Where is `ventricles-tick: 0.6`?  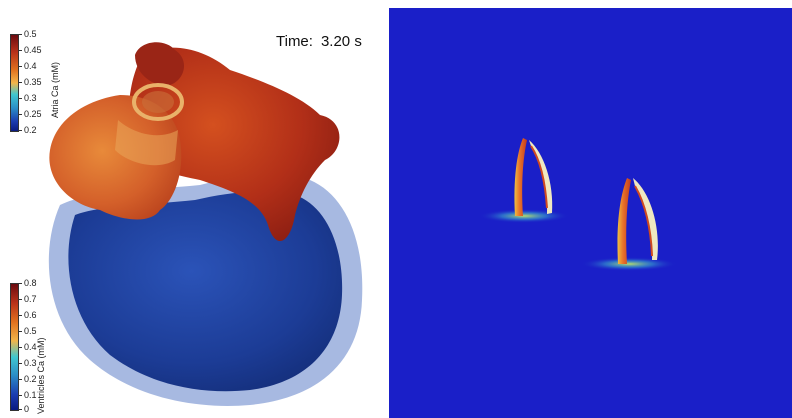 ventricles-tick: 0.6 is located at coordinates (28, 315).